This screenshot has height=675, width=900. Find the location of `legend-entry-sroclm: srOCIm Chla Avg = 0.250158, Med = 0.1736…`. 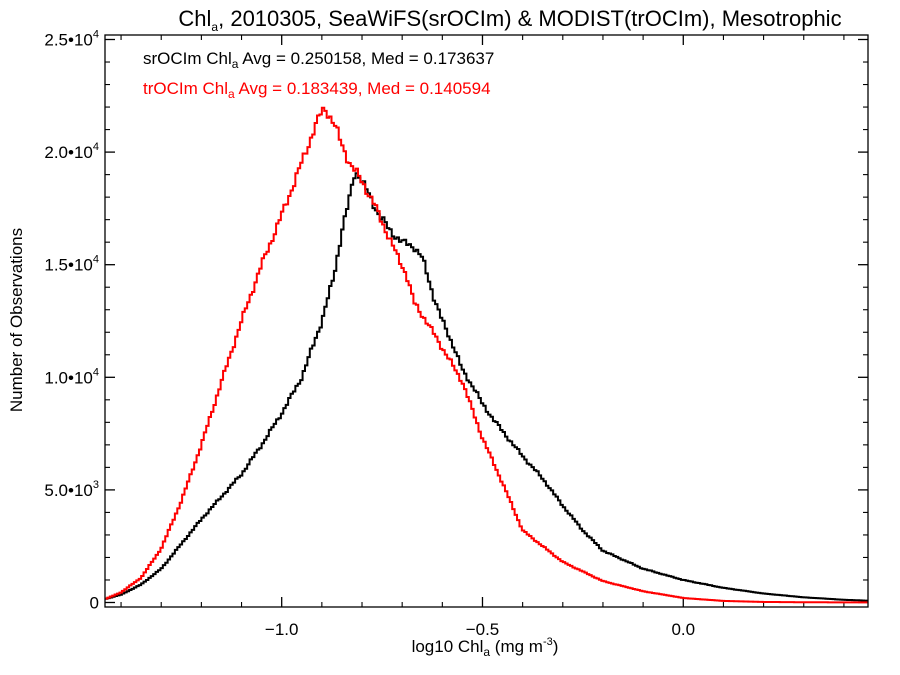

legend-entry-sroclm: srOCIm Chla Avg = 0.250158, Med = 0.1736… is located at coordinates (318, 60).